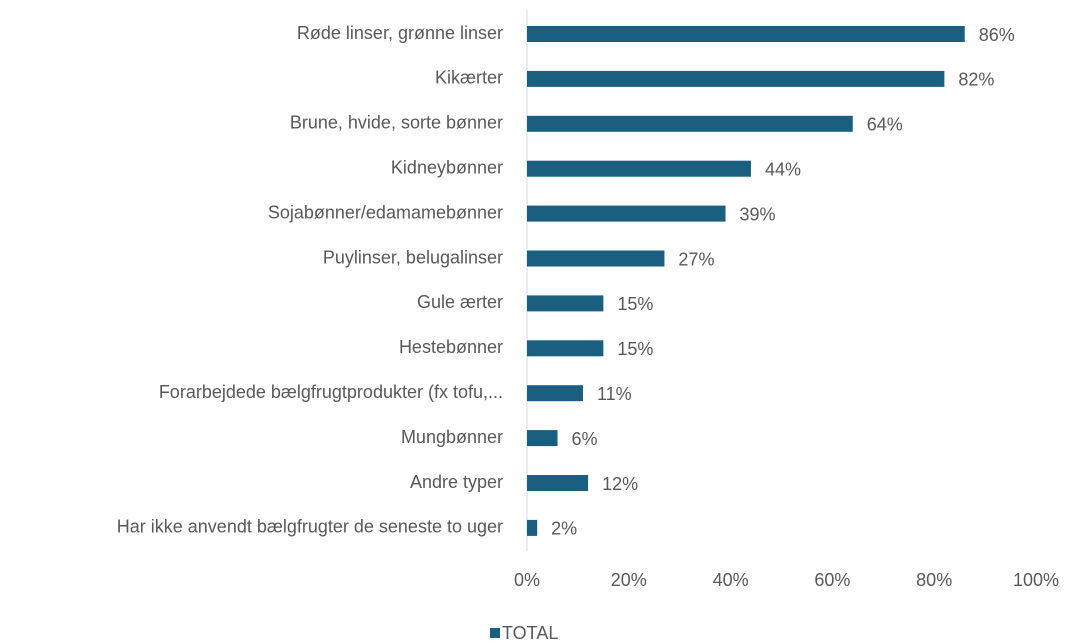 This screenshot has width=1068, height=644. Describe the element at coordinates (396, 123) in the screenshot. I see `y-tick-label: Brune, hvide, sorte bønner` at that location.